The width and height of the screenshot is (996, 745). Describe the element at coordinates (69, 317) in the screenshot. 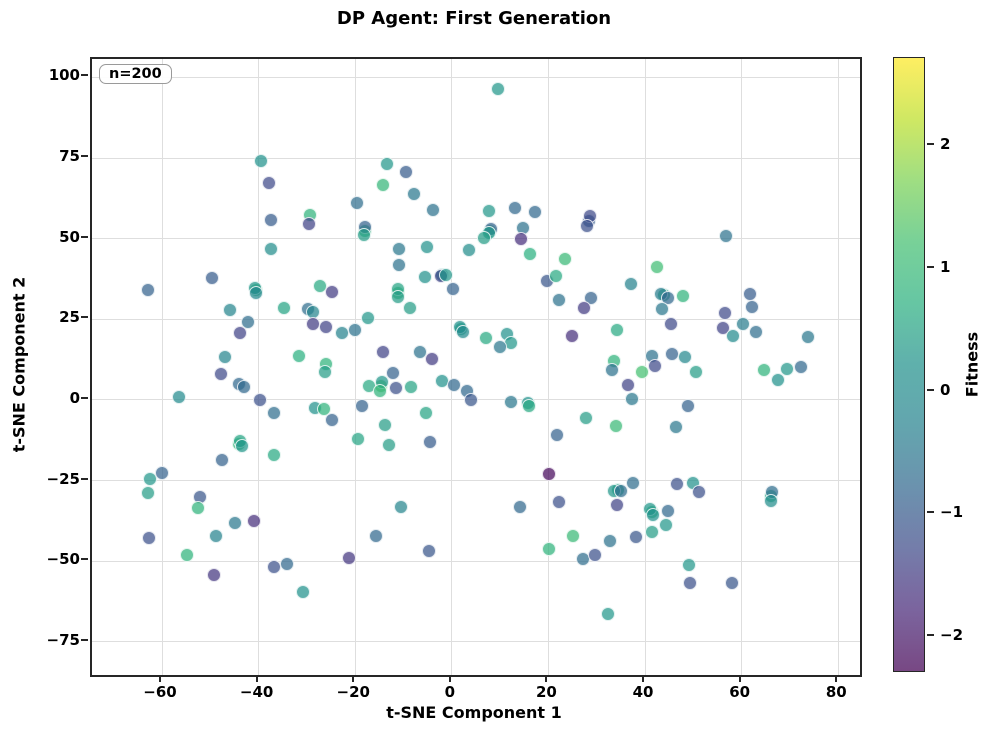

I see `y-tick-label: 25` at that location.